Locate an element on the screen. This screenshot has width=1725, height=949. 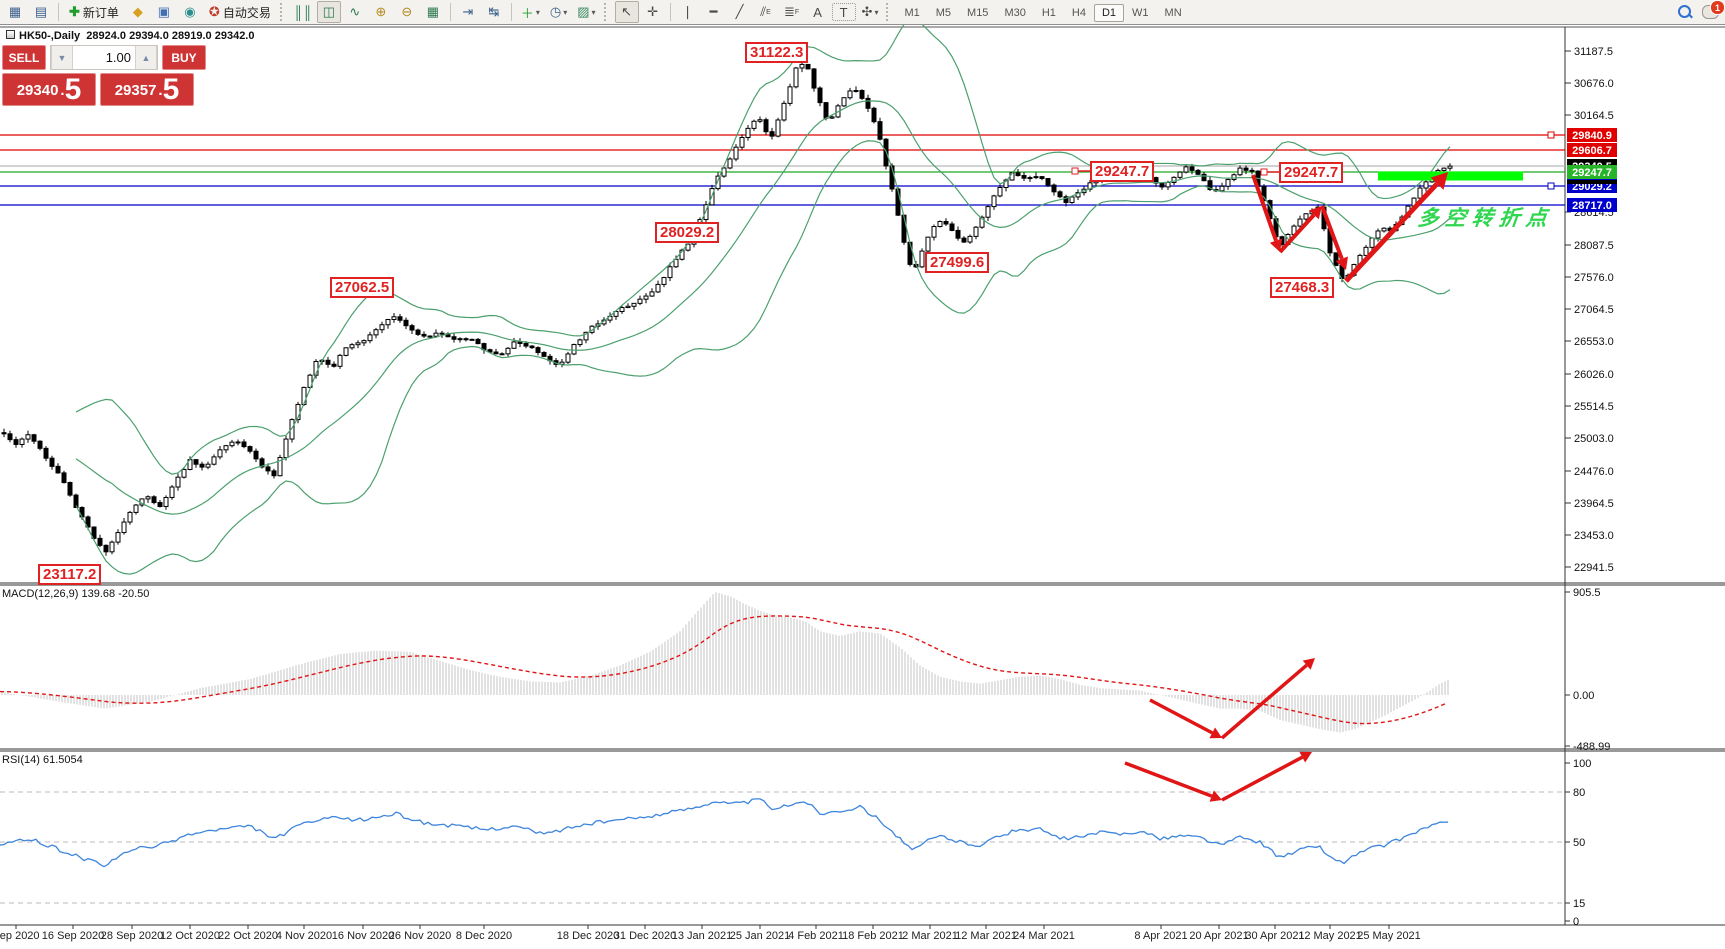
notification-icon: 1 is located at coordinates (1713, 9).